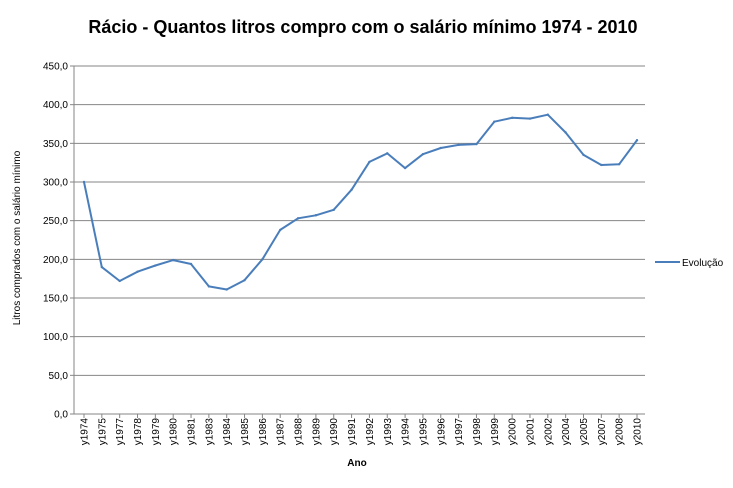 The height and width of the screenshot is (488, 733). I want to click on x-tick-label: y1986, so click(263, 432).